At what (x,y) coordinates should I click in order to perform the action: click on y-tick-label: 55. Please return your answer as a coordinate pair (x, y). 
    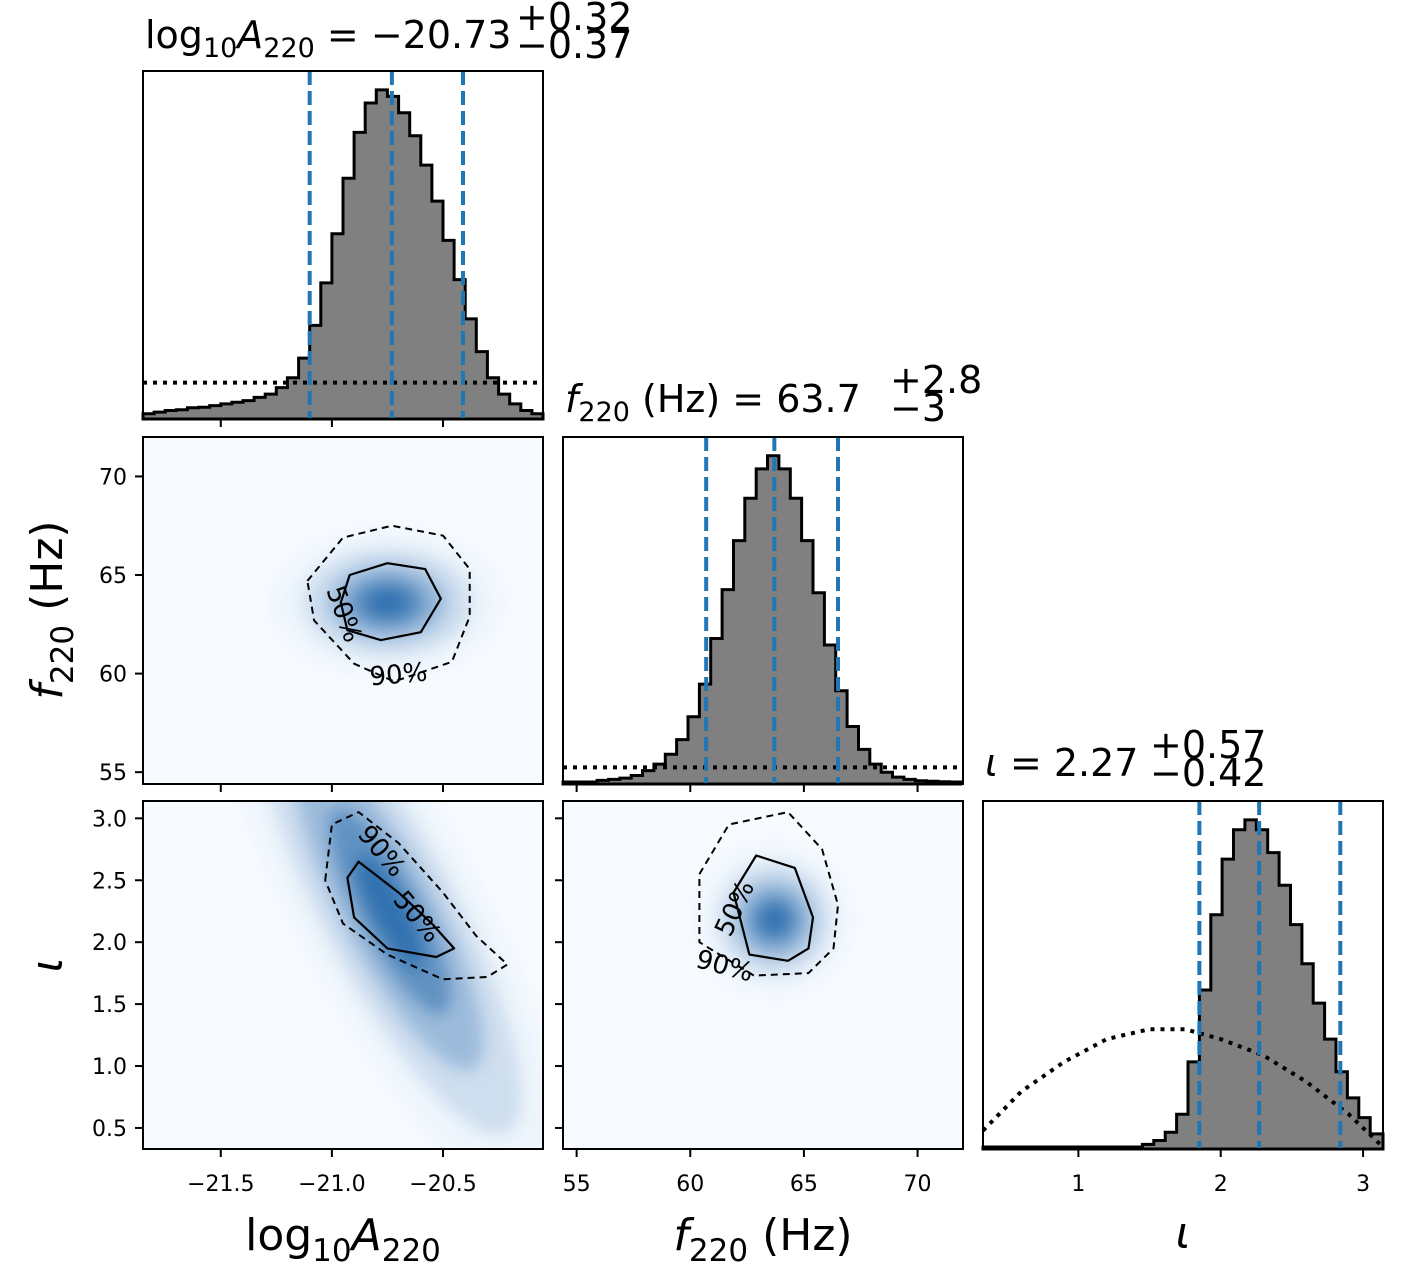
    Looking at the image, I should click on (113, 773).